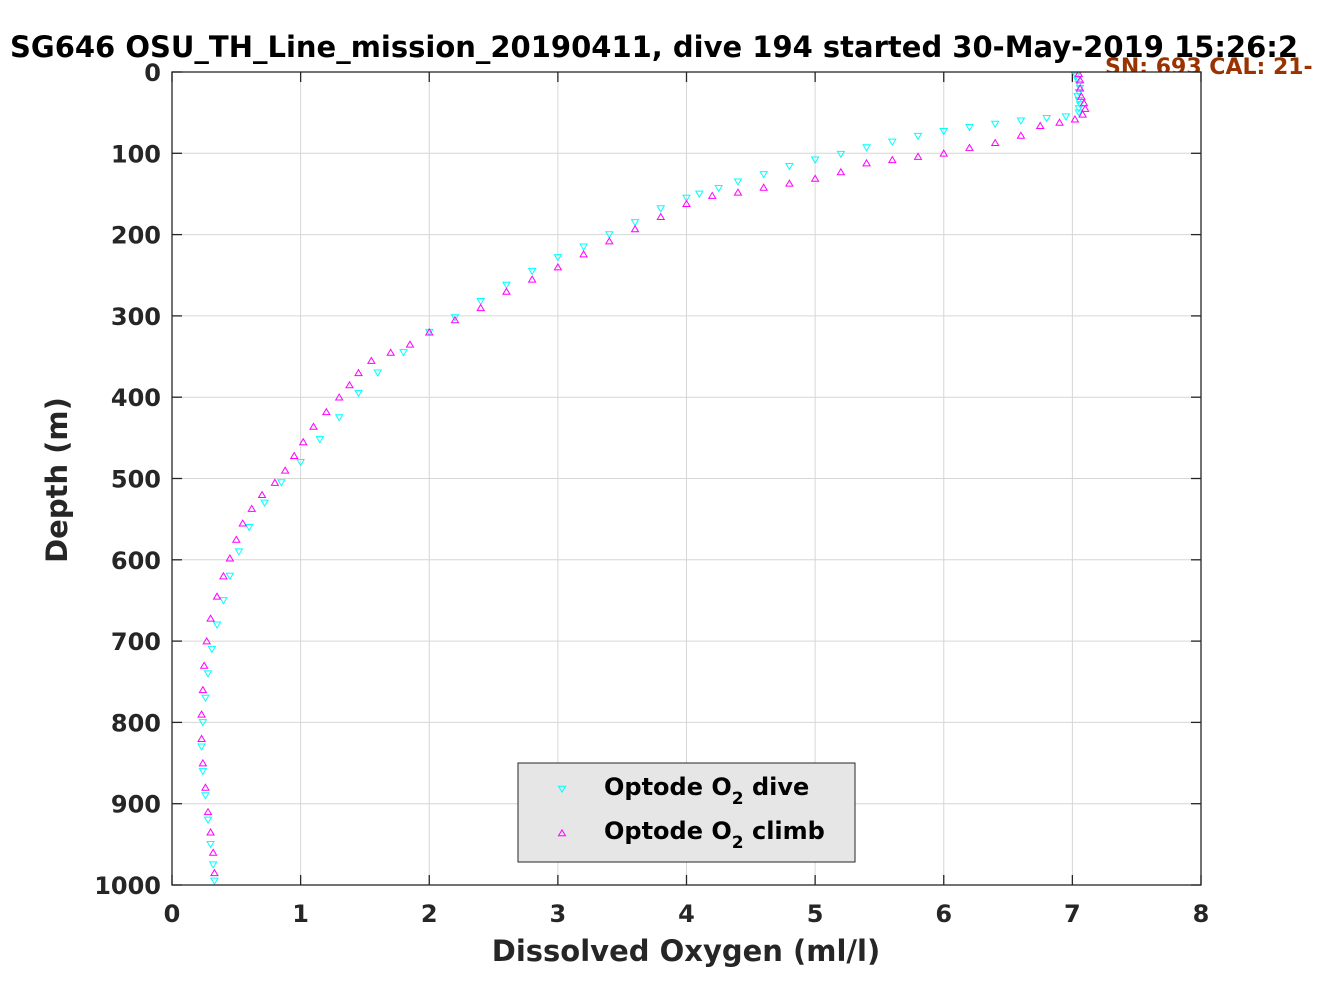 This screenshot has width=1328, height=996. What do you see at coordinates (706, 791) in the screenshot?
I see `legend-label-dive: Optode O2 dive` at bounding box center [706, 791].